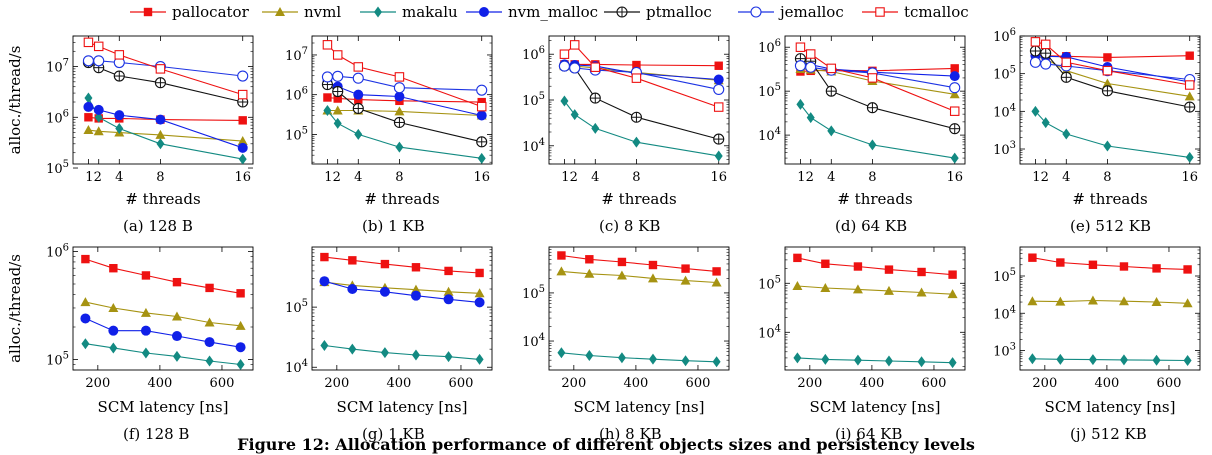 Image resolution: width=1212 pixels, height=455 pixels. I want to click on subcaption: (f) 128 B, so click(156, 434).